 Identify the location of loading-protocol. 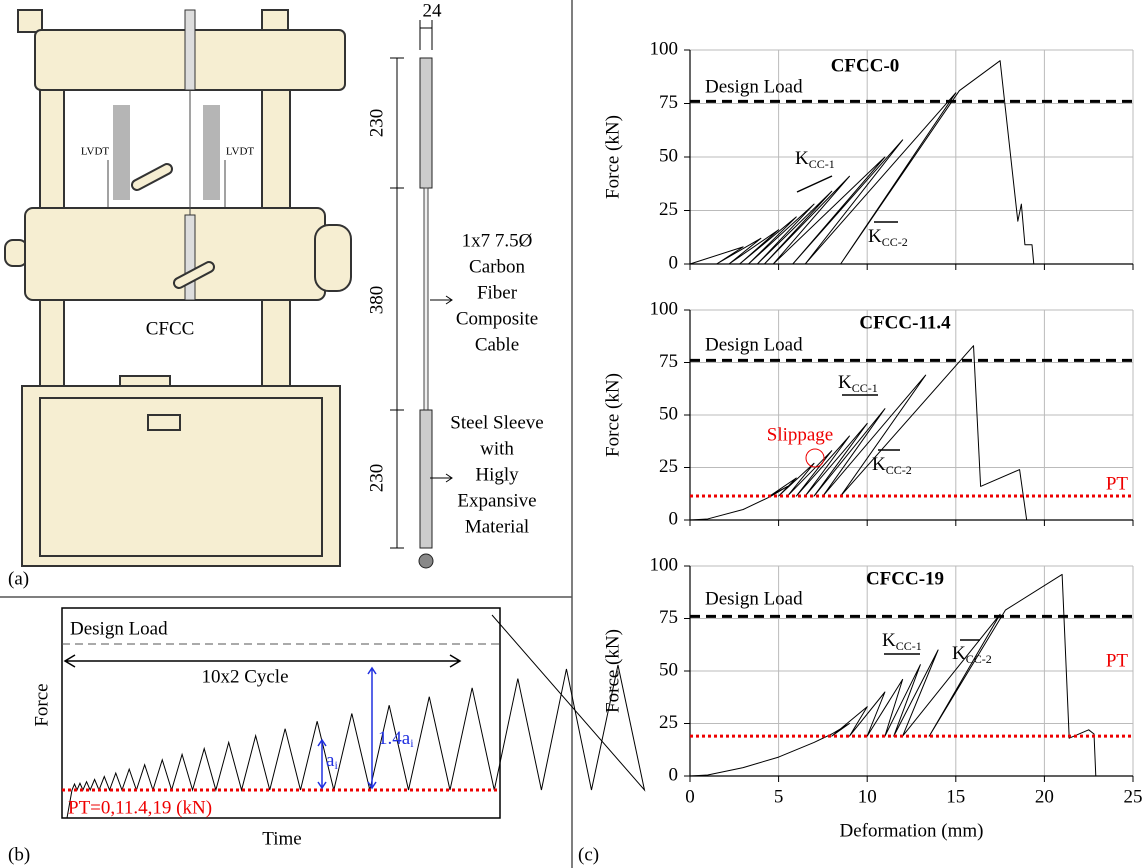
(356, 716).